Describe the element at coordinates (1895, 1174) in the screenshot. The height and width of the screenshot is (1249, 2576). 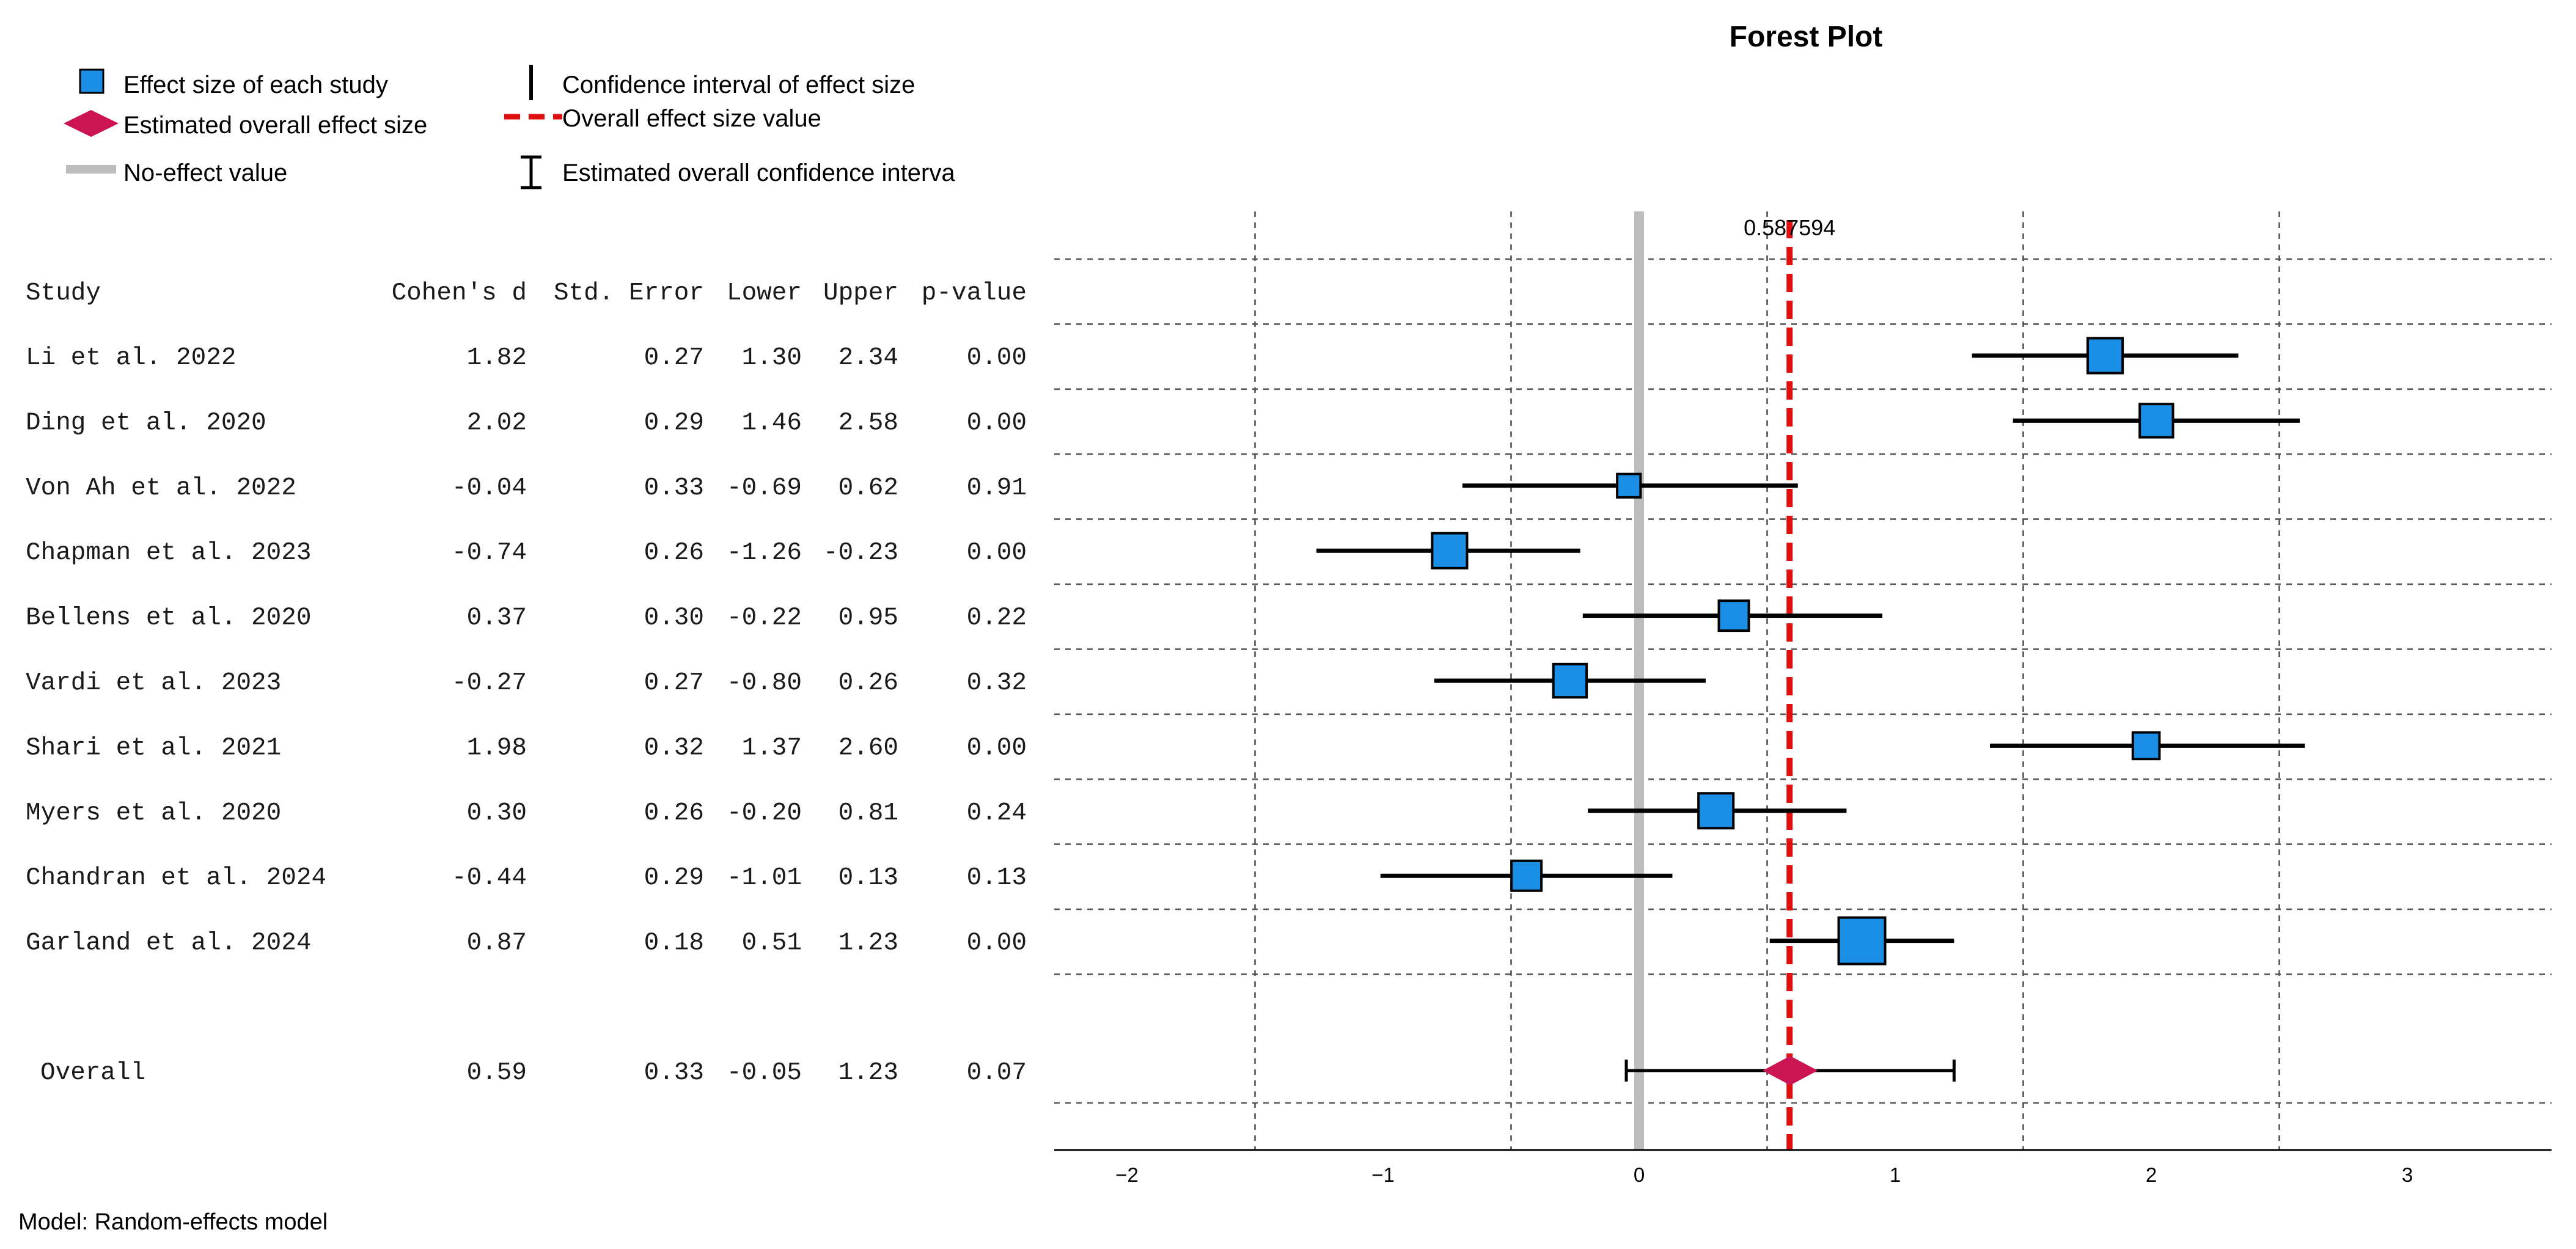
I see `x-tick-label: 1` at that location.